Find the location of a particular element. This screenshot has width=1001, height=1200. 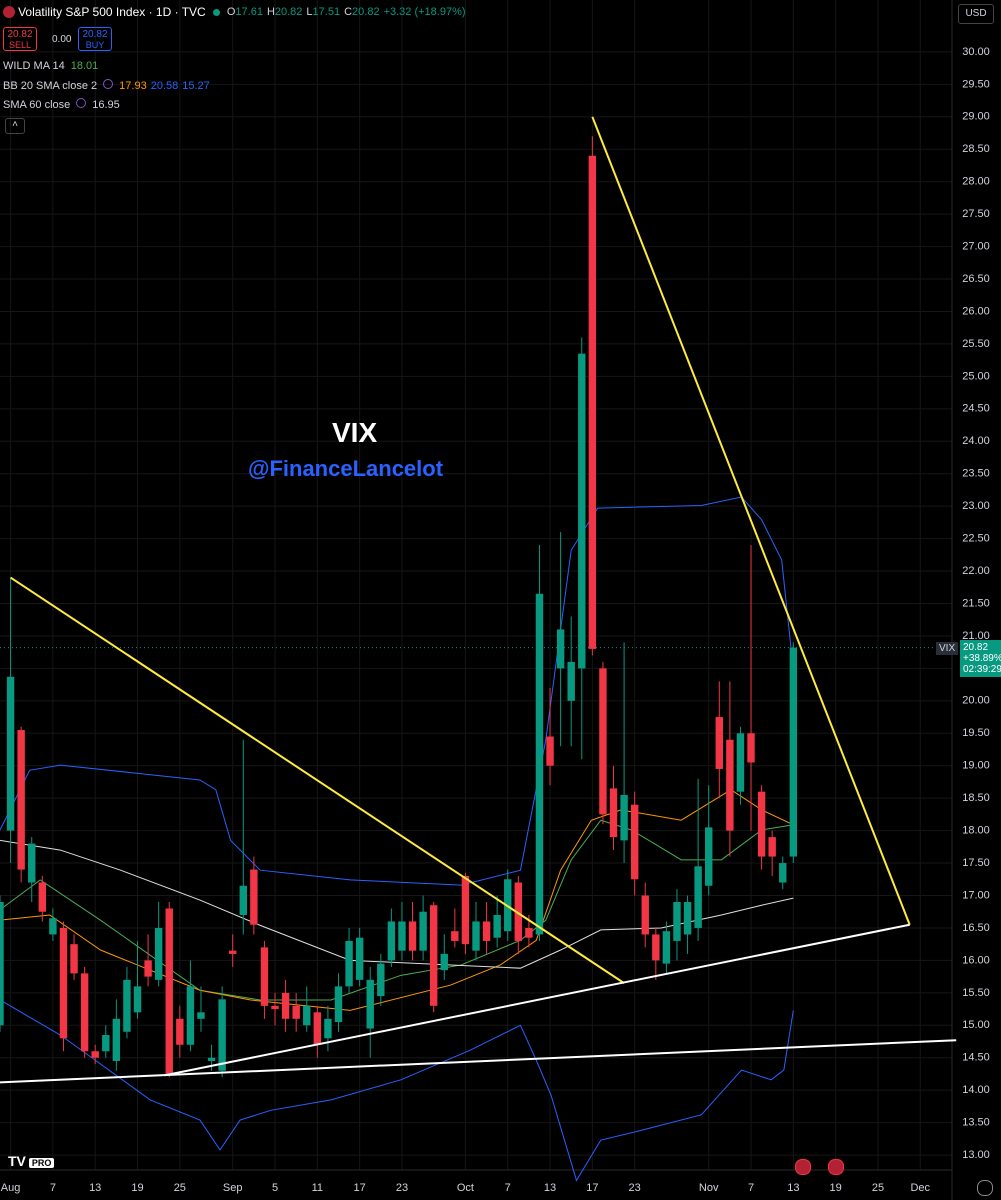

sell-label: SELL is located at coordinates (20, 45).